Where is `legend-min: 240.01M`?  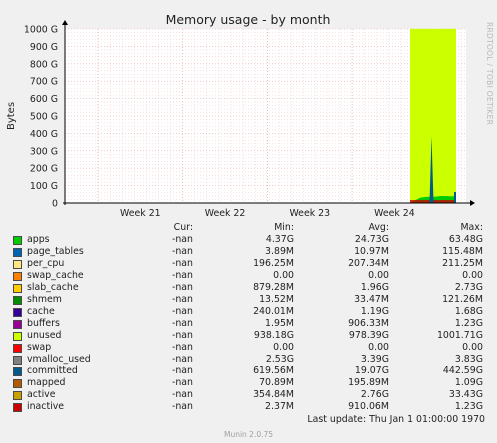 legend-min: 240.01M is located at coordinates (273, 311).